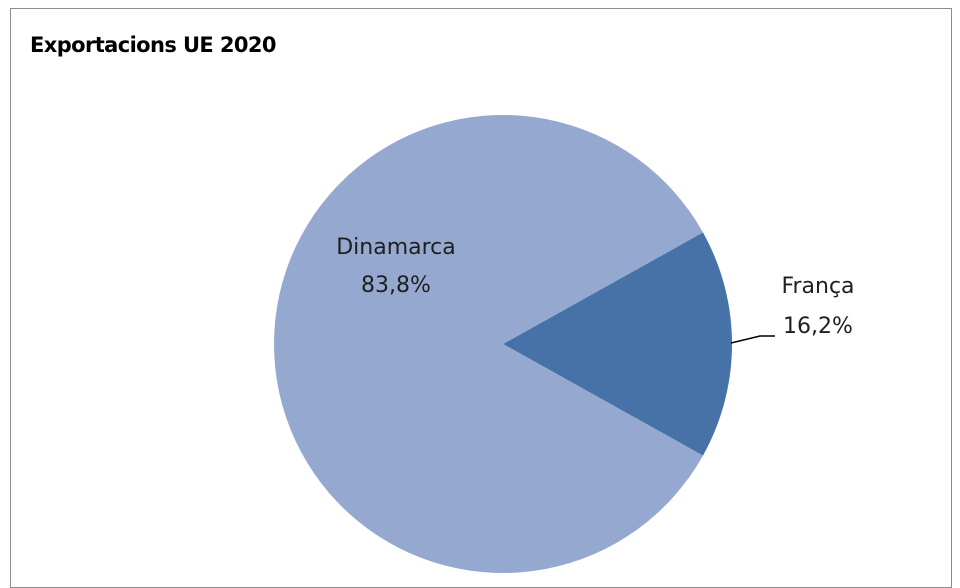 The height and width of the screenshot is (588, 960). I want to click on chart-title: Exportacions UE 2020, so click(153, 45).